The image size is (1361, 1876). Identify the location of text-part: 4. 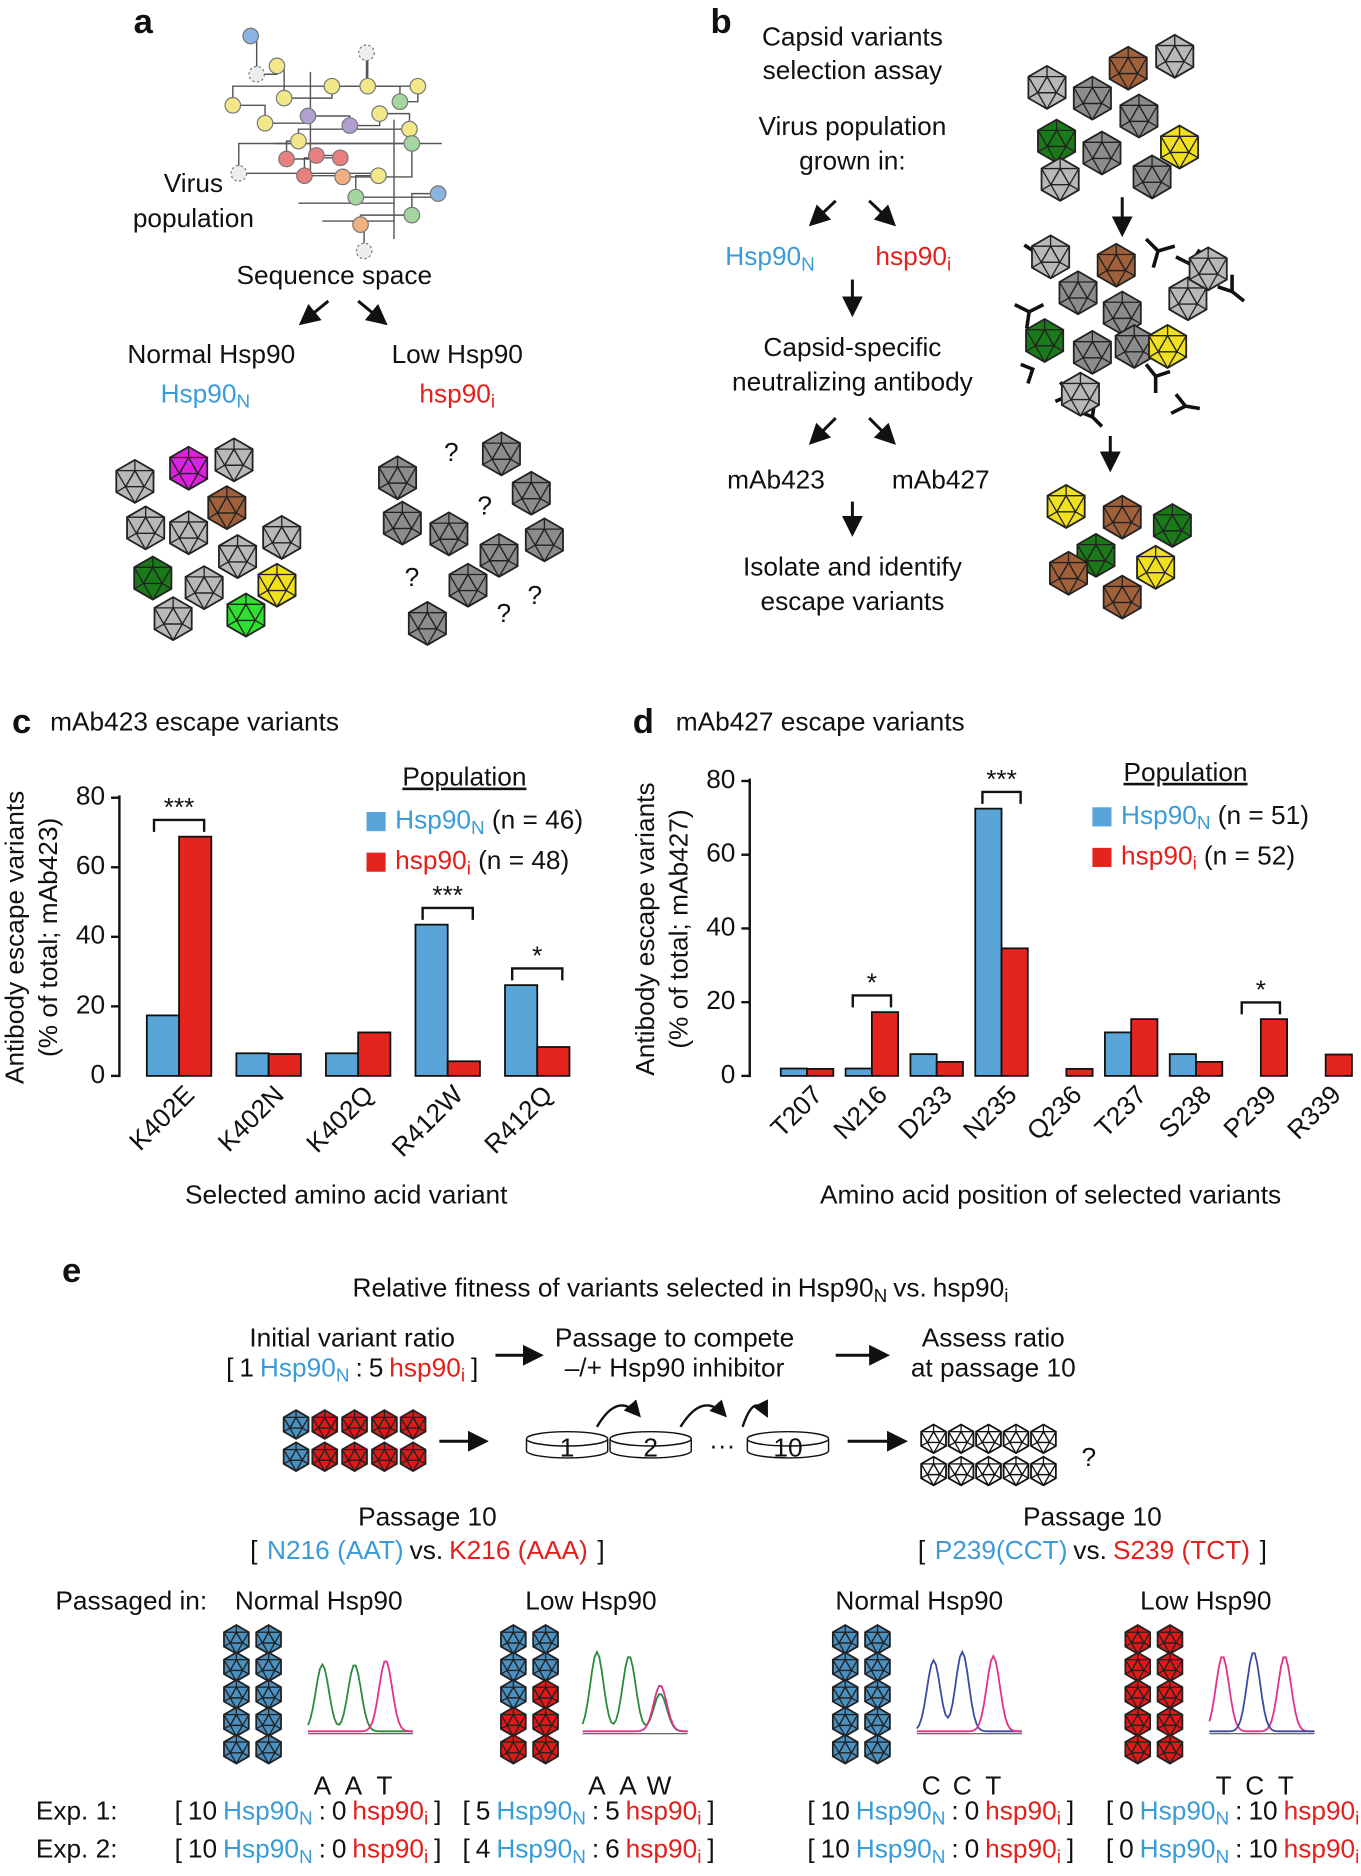
(483, 1849).